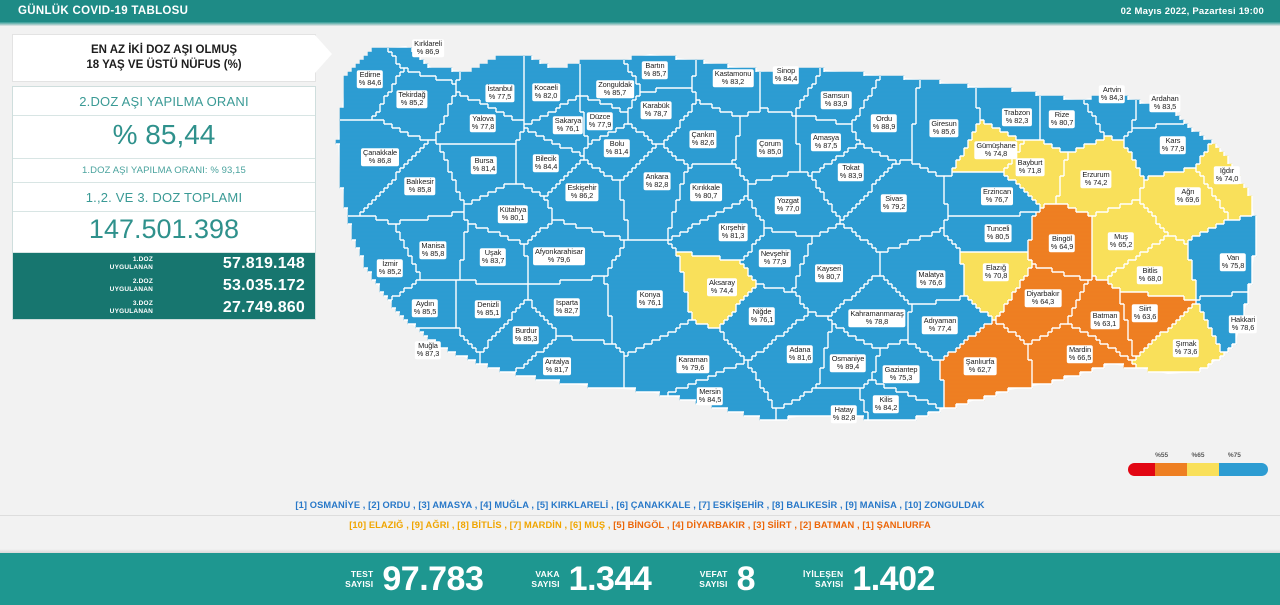 The width and height of the screenshot is (1280, 605). Describe the element at coordinates (770, 148) in the screenshot. I see `province-label: Çorum% 85,0` at that location.